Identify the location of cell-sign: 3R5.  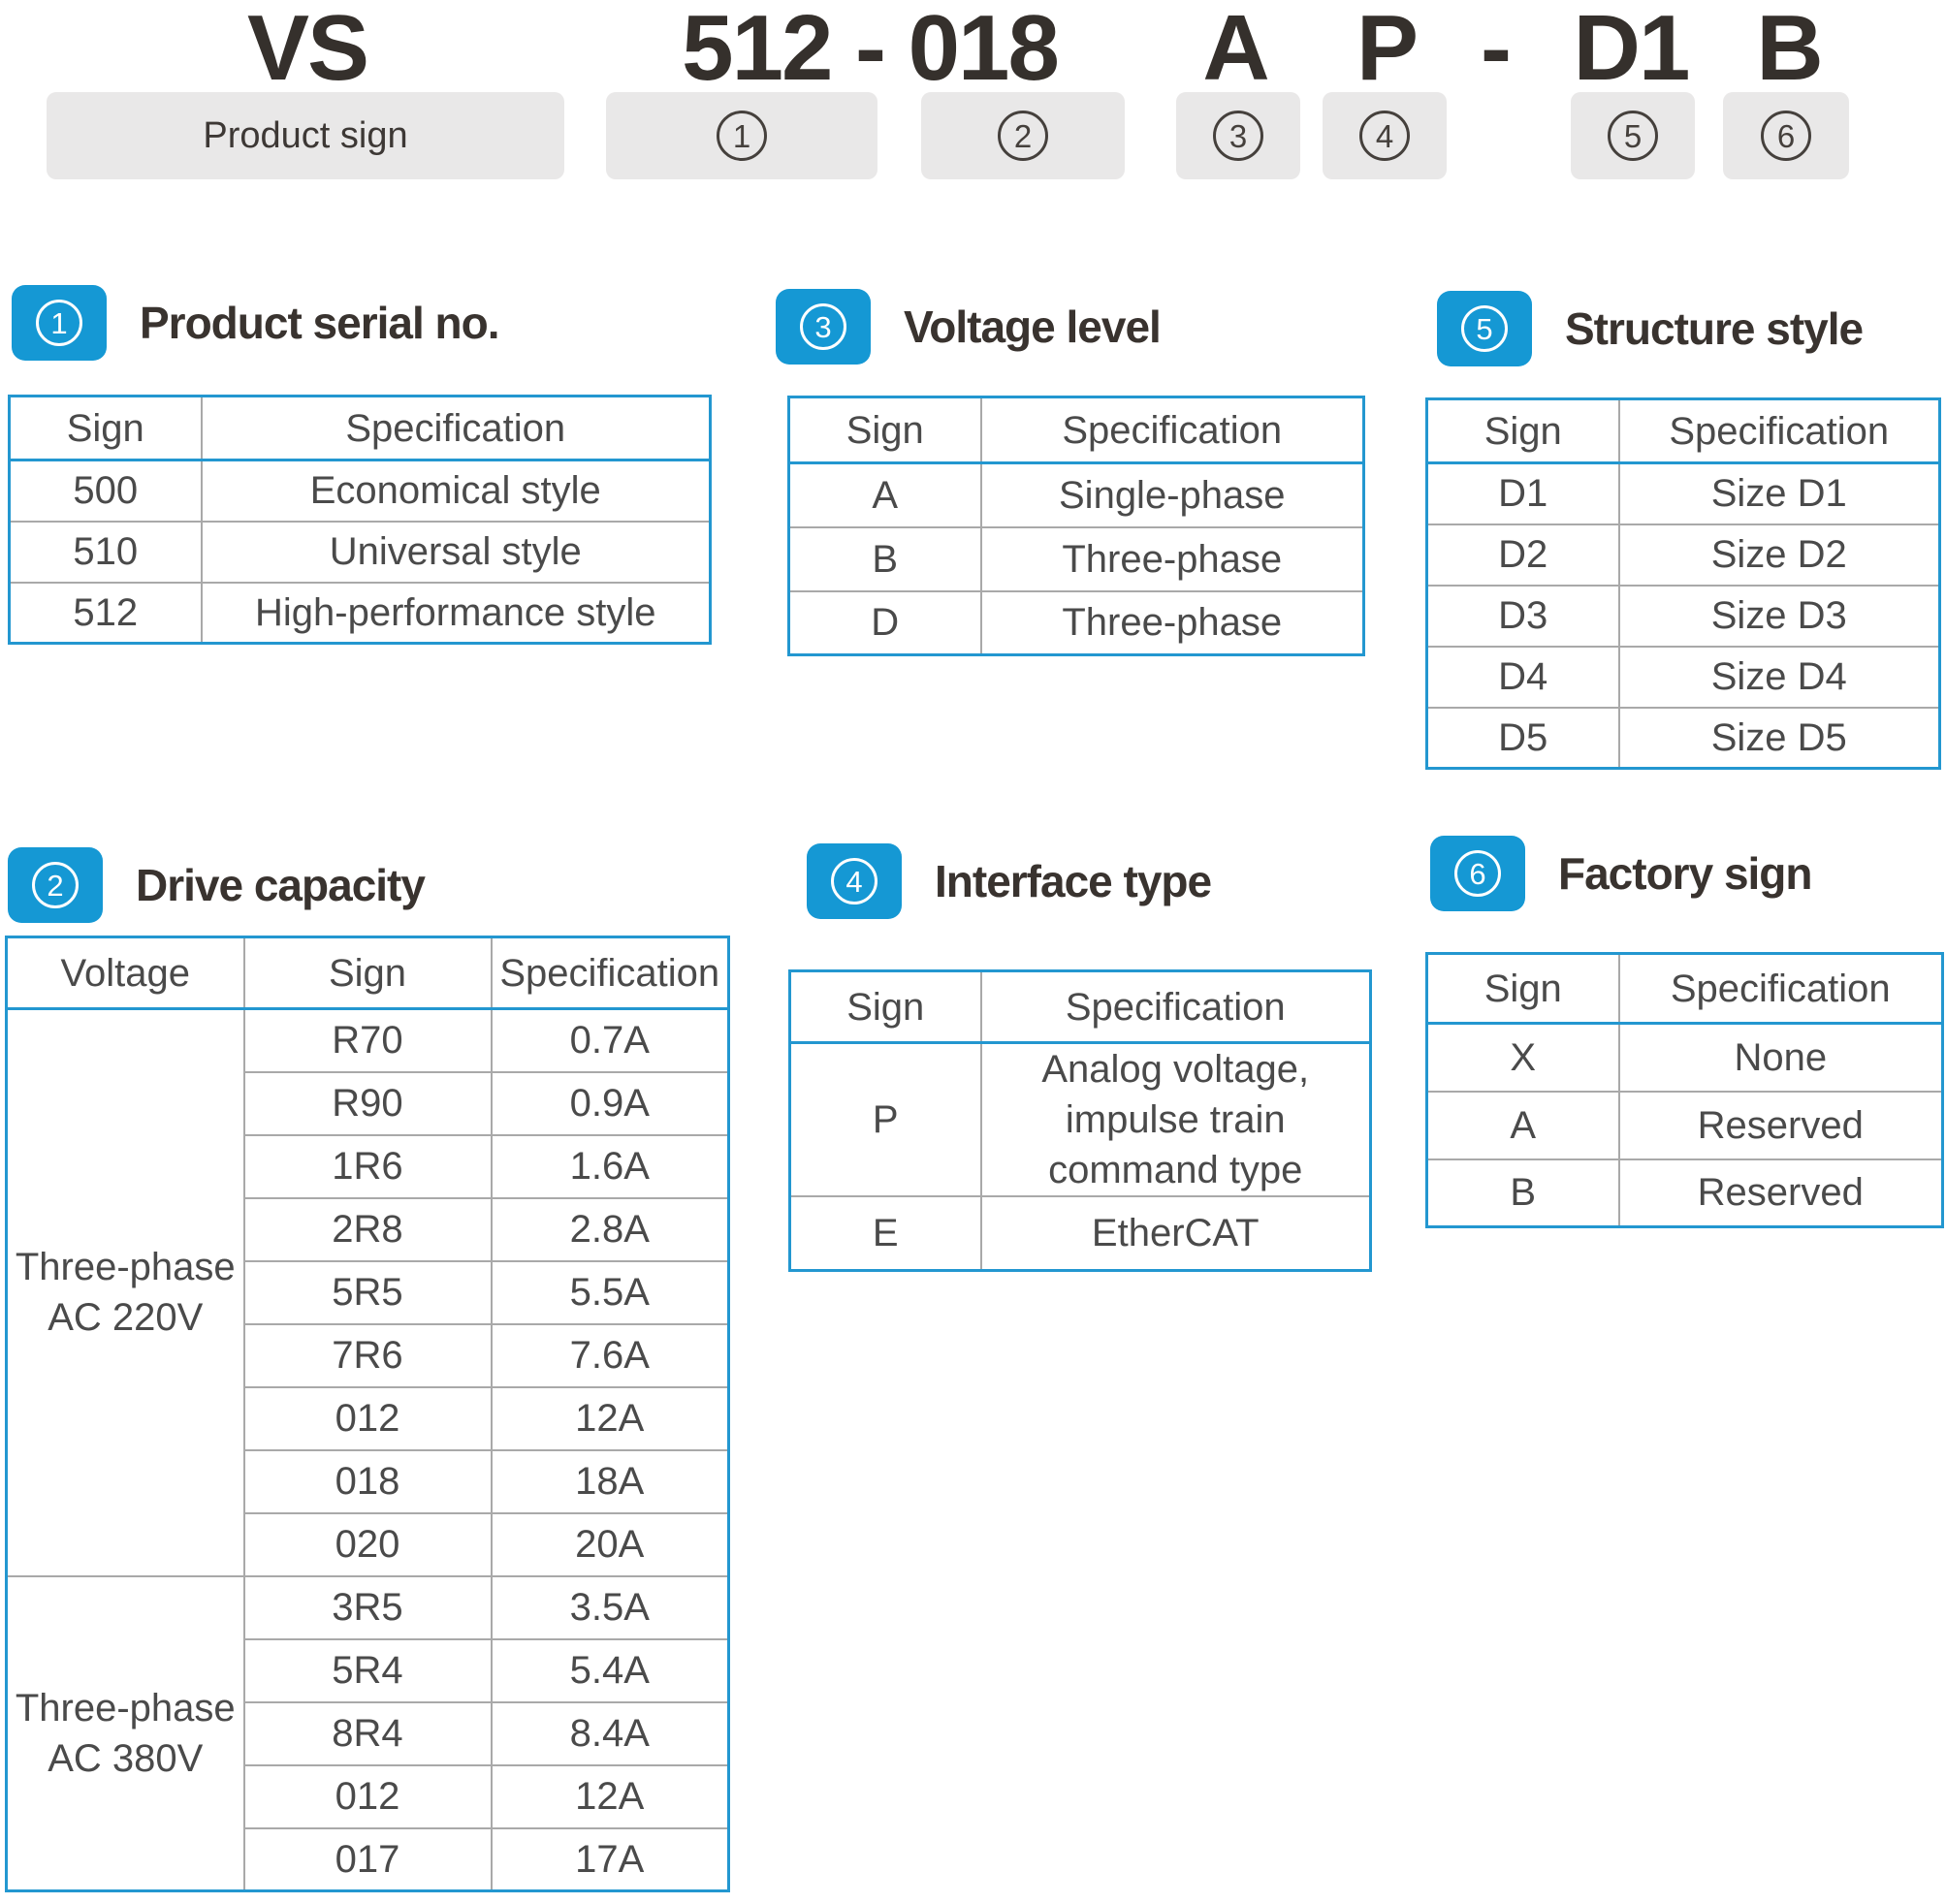
(367, 1607).